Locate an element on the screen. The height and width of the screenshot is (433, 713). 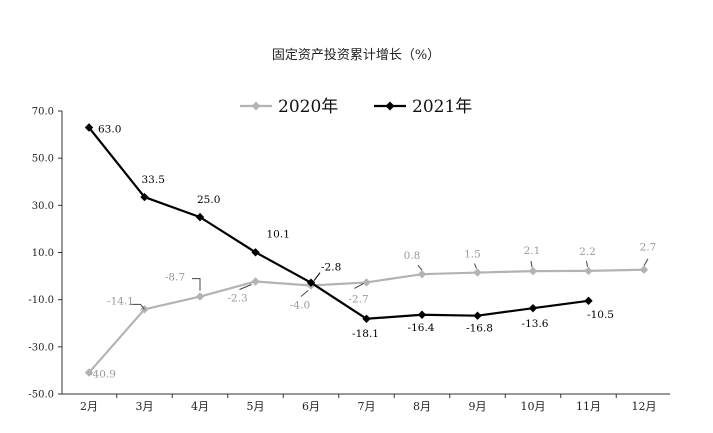
data-label: -8.7 is located at coordinates (175, 278).